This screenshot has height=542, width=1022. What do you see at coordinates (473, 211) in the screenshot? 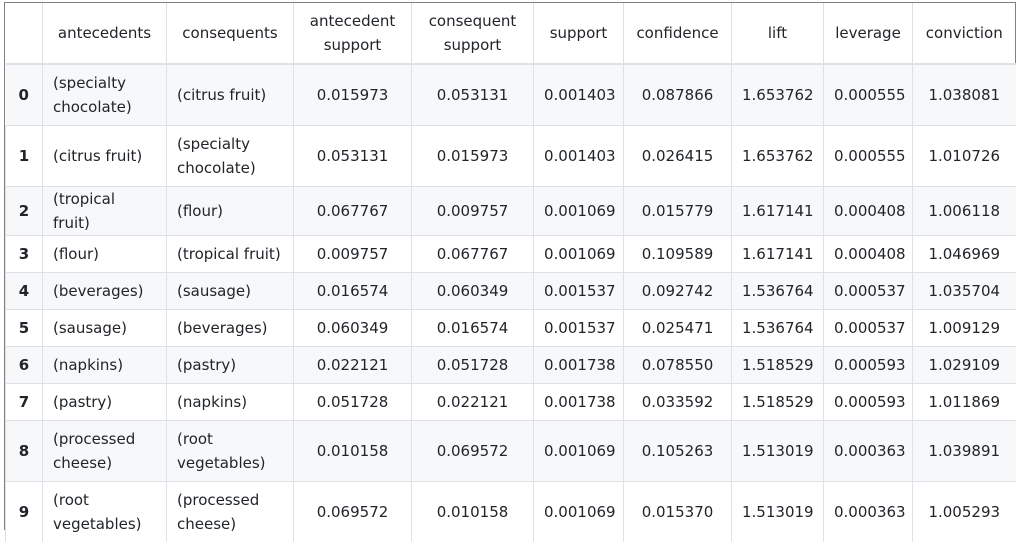
I see `cell-consequent-support: 0.009757` at bounding box center [473, 211].